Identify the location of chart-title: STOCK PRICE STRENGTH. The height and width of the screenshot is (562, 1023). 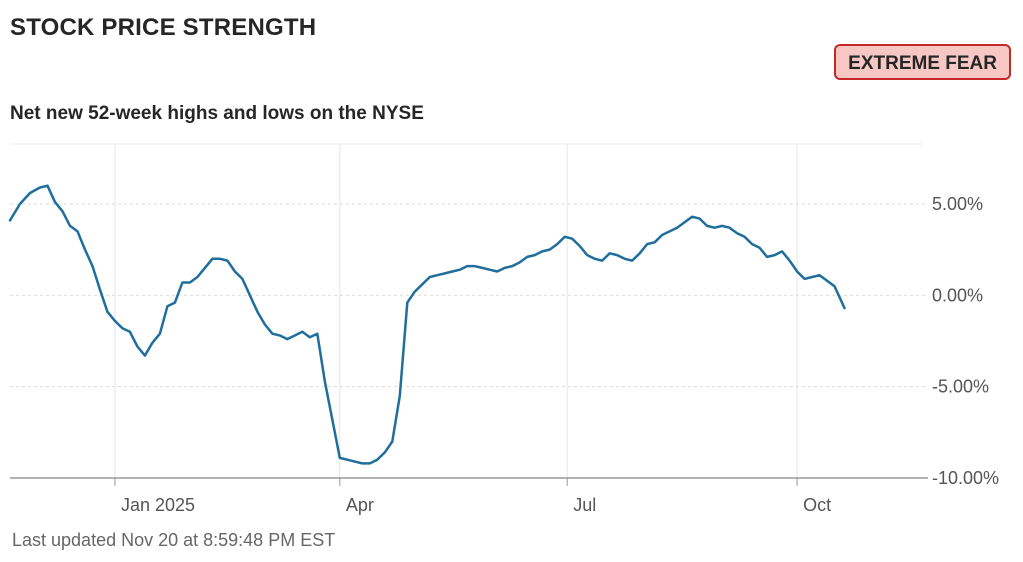
(163, 27).